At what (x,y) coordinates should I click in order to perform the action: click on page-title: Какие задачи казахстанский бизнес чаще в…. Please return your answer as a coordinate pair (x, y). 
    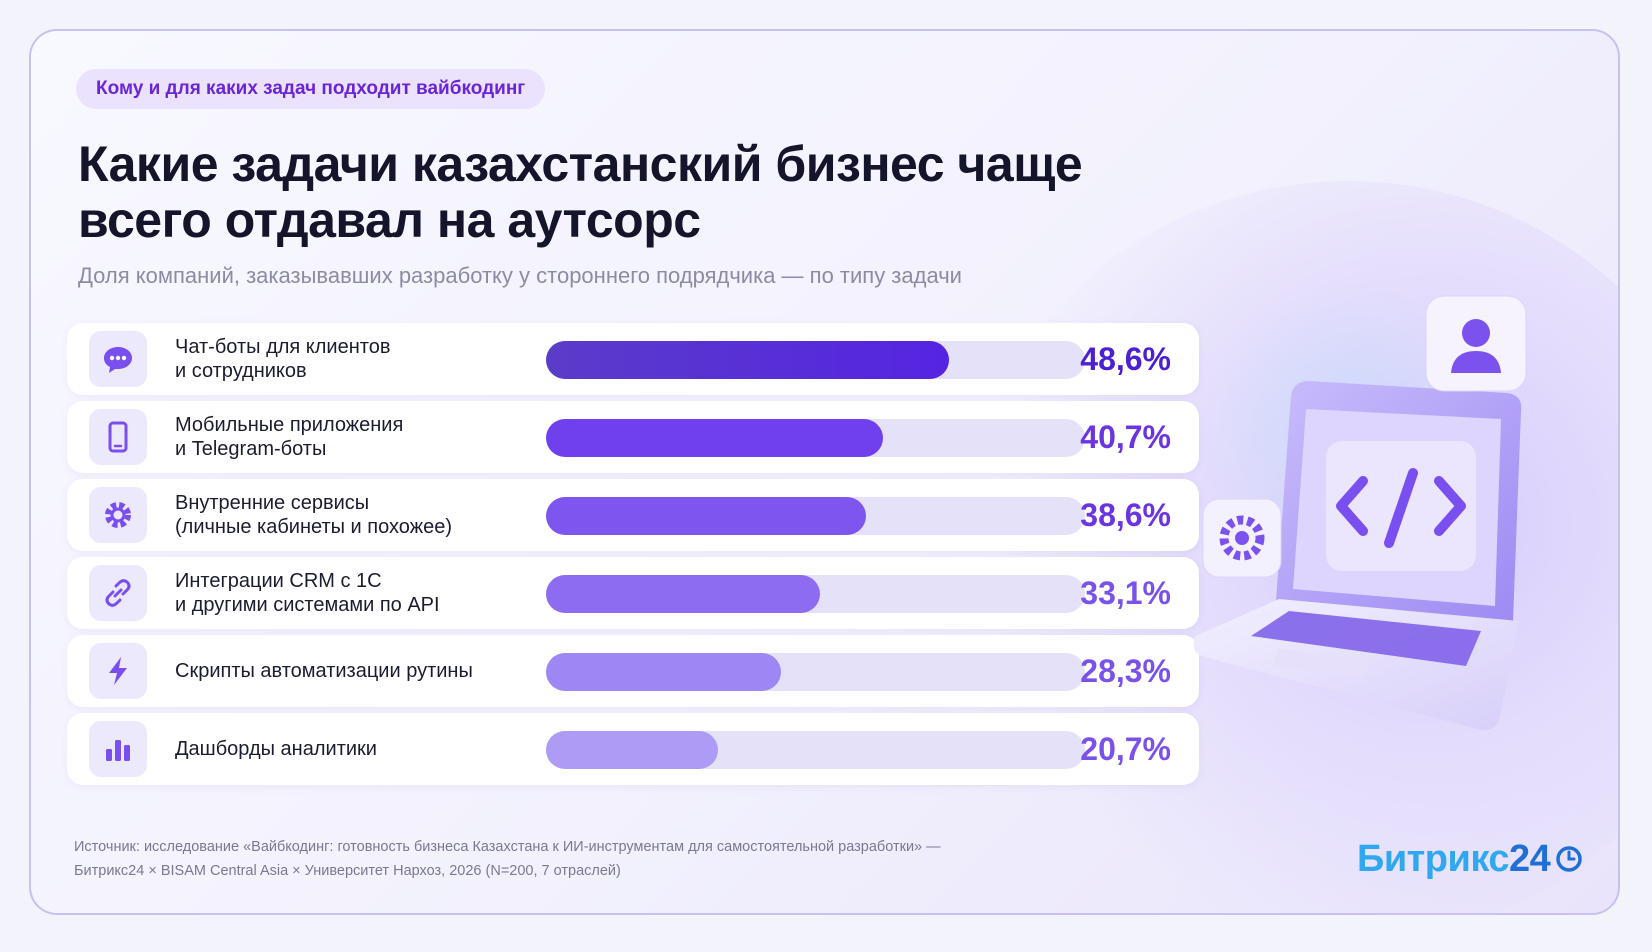
    Looking at the image, I should click on (580, 192).